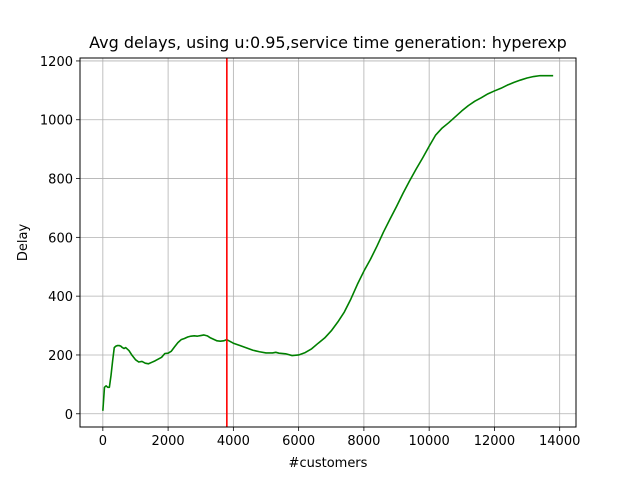  Describe the element at coordinates (103, 441) in the screenshot. I see `x-tick-label: 0` at that location.